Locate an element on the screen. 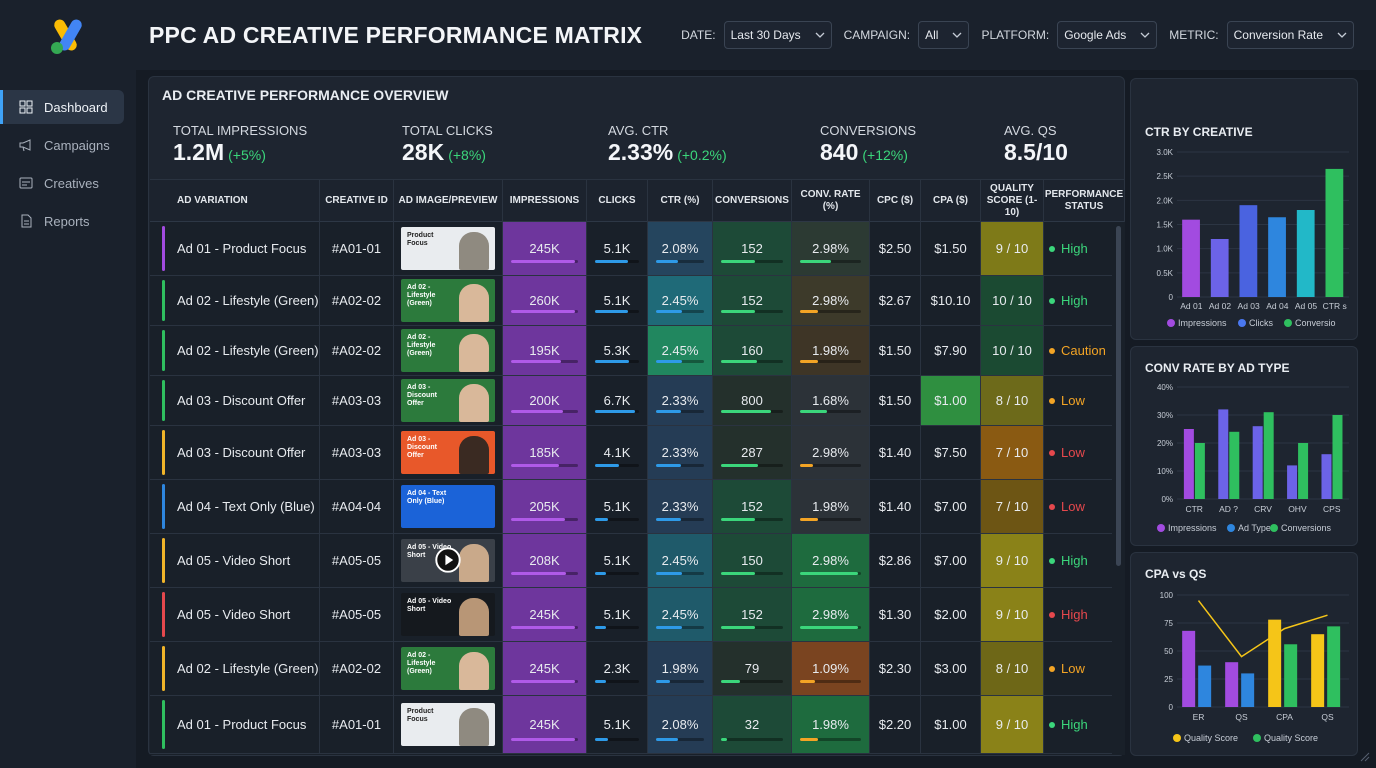 The image size is (1376, 768). legend-label: Clicks is located at coordinates (1261, 323).